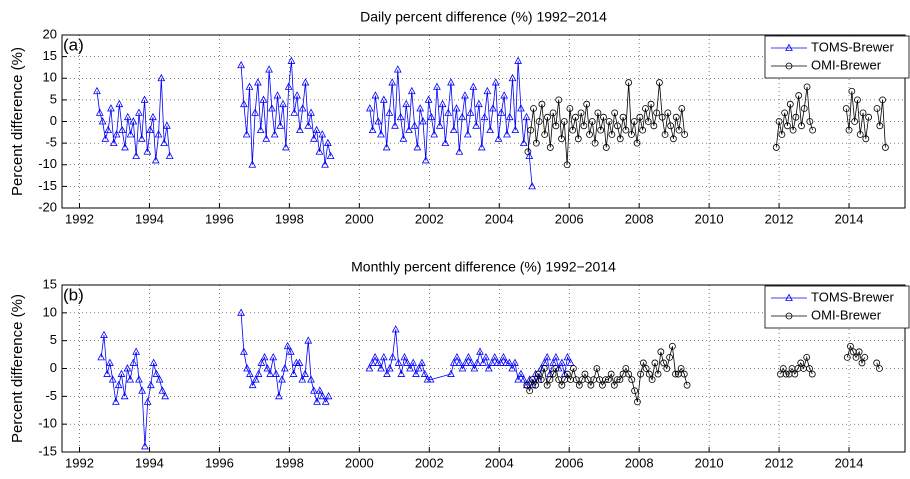  I want to click on x-tick-label: 2000, so click(359, 462).